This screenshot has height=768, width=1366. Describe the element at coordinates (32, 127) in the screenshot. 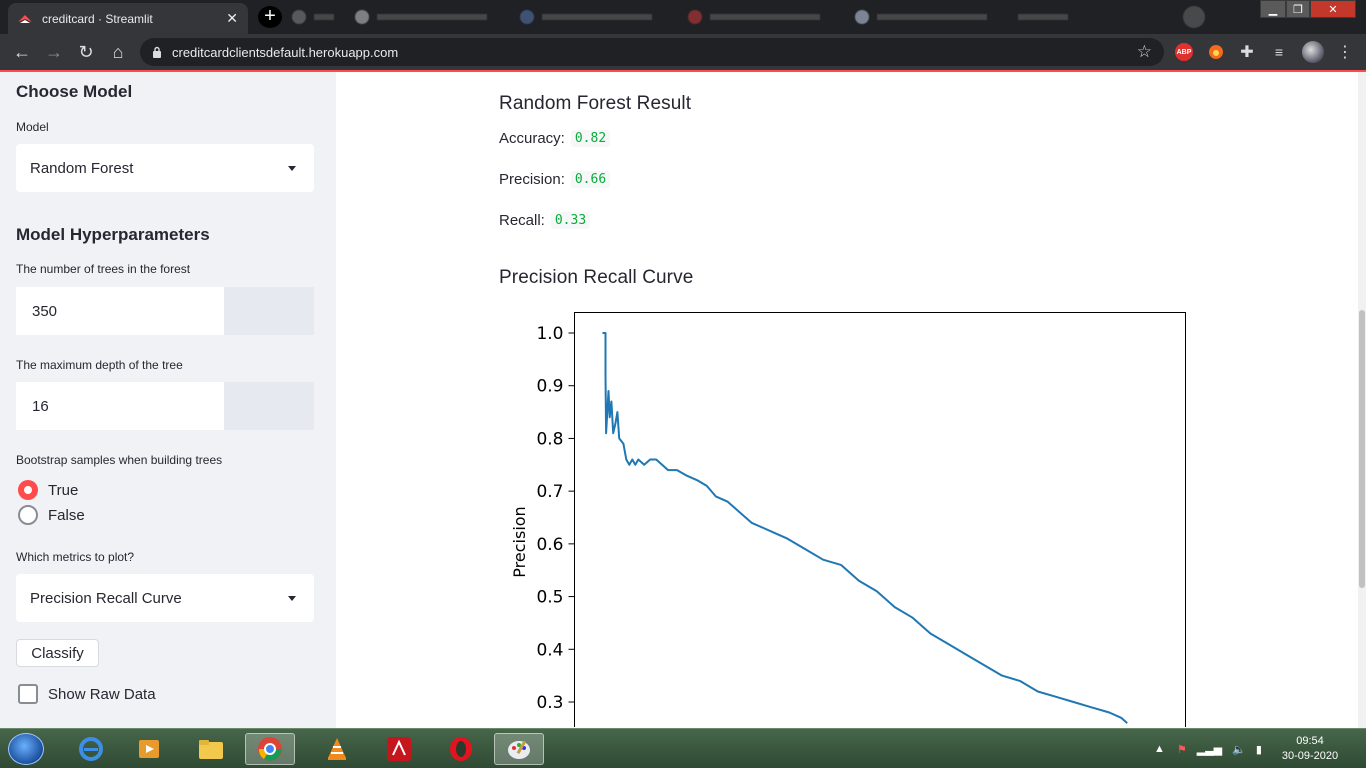

I see `model-label: Model` at that location.